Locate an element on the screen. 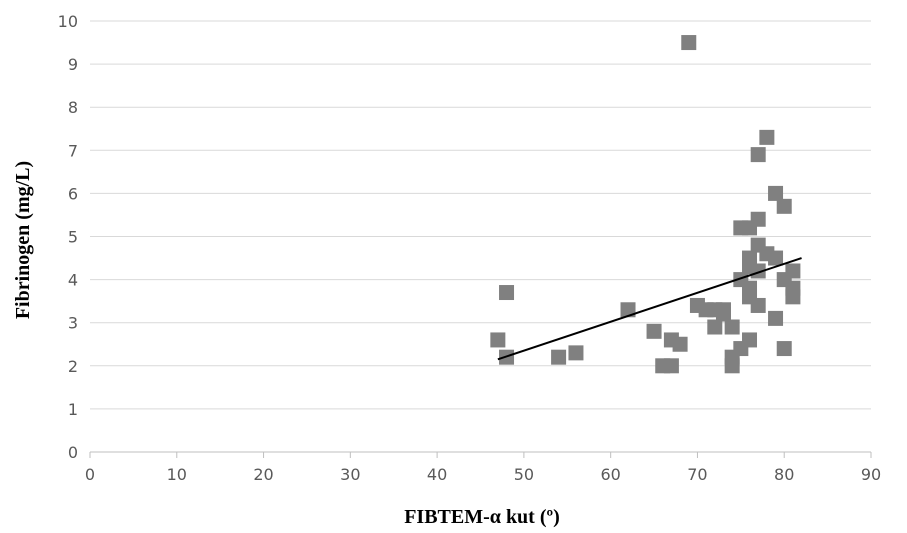 This screenshot has width=907, height=533. y-axis: 0 1 2 3 4 5 6 7 8 9 10 is located at coordinates (68, 237).